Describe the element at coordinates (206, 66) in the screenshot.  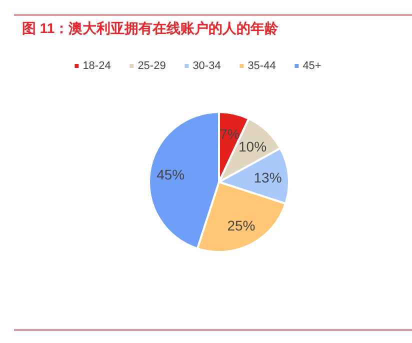
I see `legend-label: 30-34` at that location.